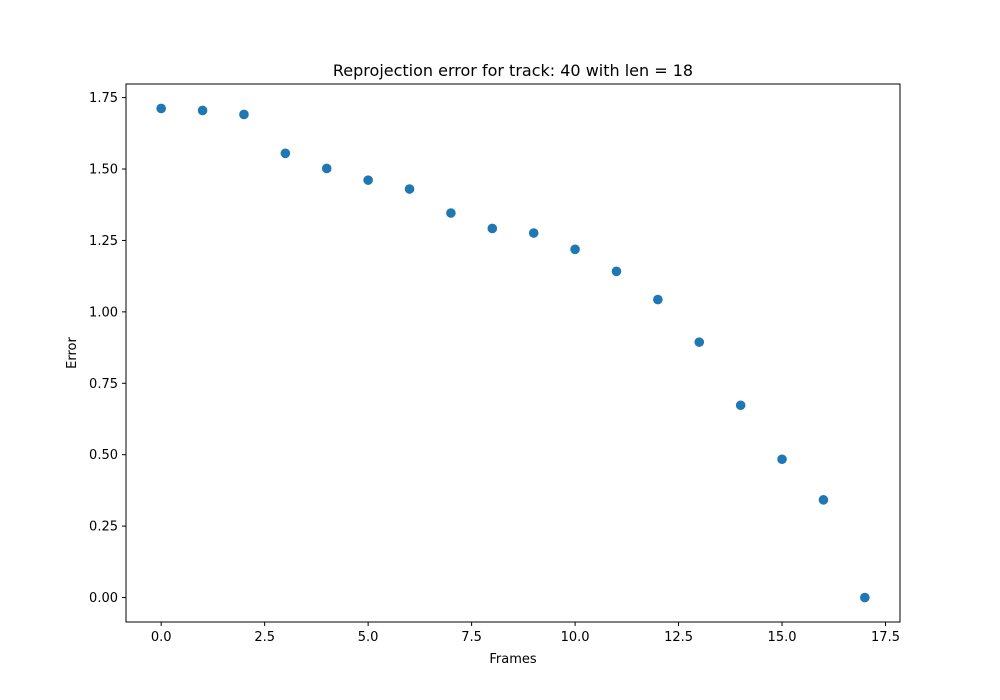 The height and width of the screenshot is (700, 1000). Describe the element at coordinates (471, 637) in the screenshot. I see `x-tick-label: 7.5` at that location.